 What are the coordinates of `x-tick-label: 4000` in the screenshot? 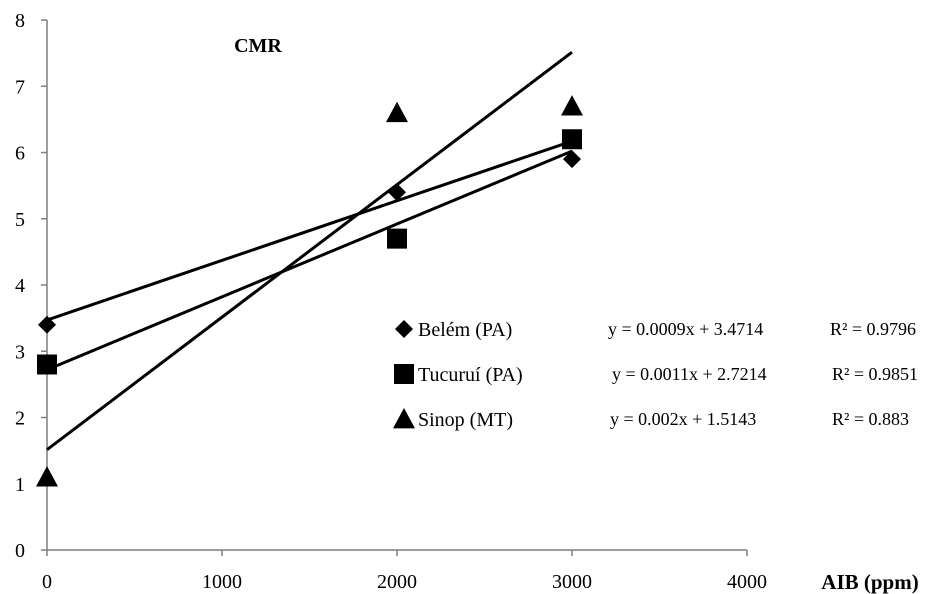 It's located at (747, 582).